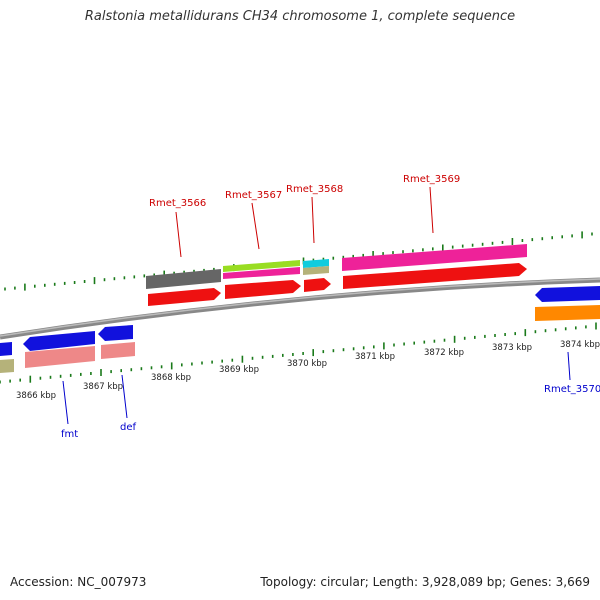 This screenshot has width=600, height=600. I want to click on features-reverse, so click(300, 329).